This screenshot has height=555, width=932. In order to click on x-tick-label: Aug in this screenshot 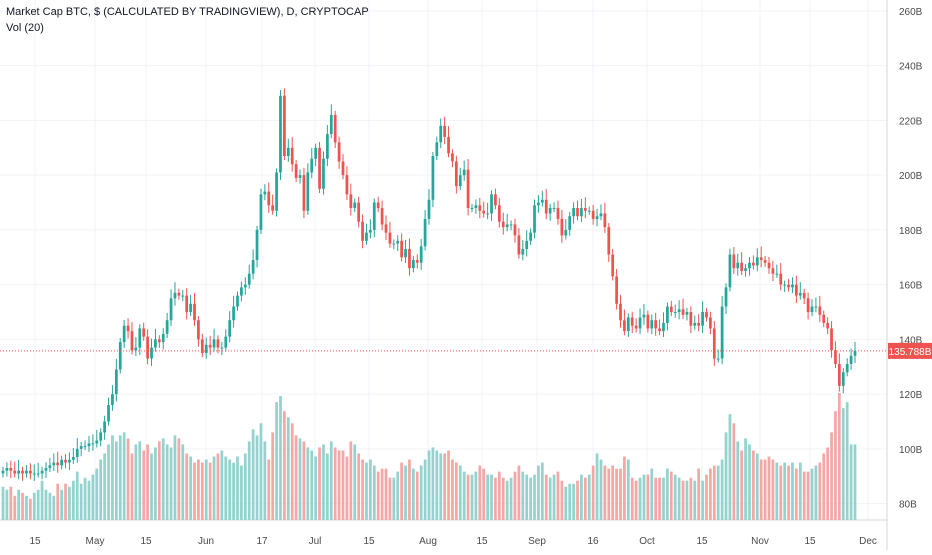, I will do `click(428, 541)`.